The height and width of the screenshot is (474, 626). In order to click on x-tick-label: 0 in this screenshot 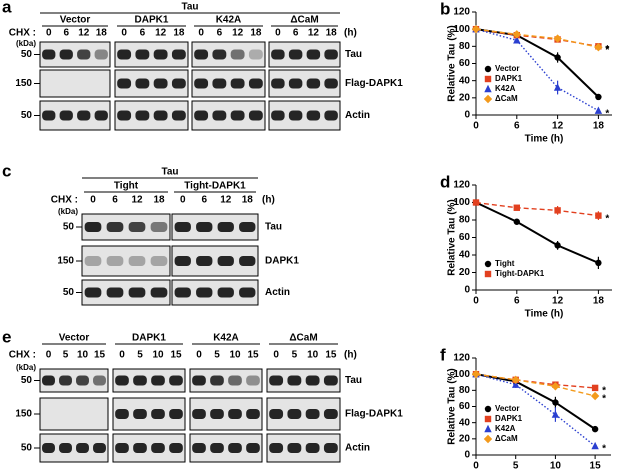, I will do `click(476, 466)`.